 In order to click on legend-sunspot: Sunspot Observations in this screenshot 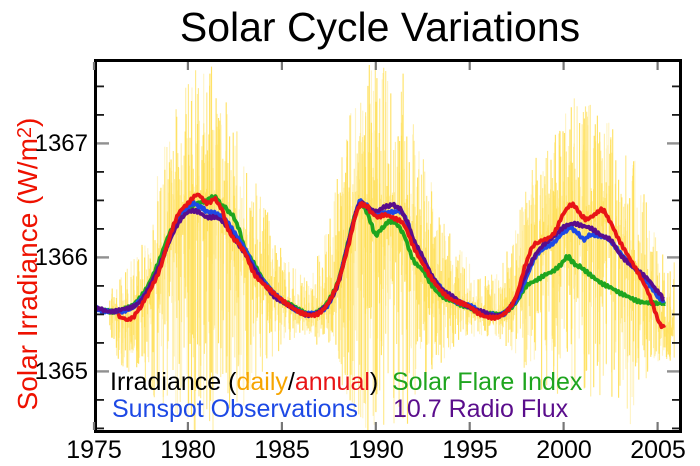, I will do `click(235, 409)`.